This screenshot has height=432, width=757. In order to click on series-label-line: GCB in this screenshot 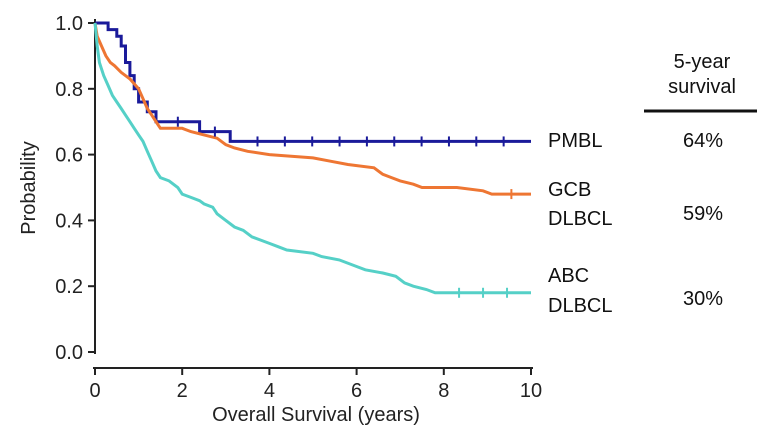, I will do `click(569, 190)`.